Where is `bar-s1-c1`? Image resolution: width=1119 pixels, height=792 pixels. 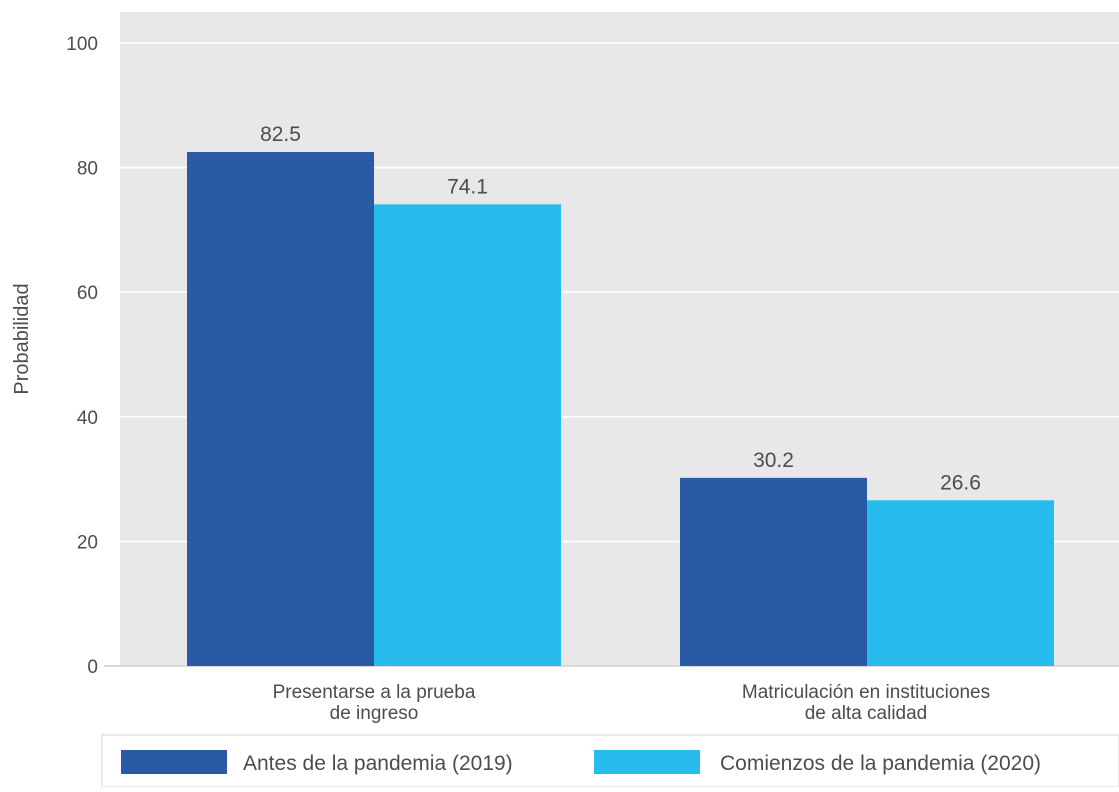 bar-s1-c1 is located at coordinates (280, 409).